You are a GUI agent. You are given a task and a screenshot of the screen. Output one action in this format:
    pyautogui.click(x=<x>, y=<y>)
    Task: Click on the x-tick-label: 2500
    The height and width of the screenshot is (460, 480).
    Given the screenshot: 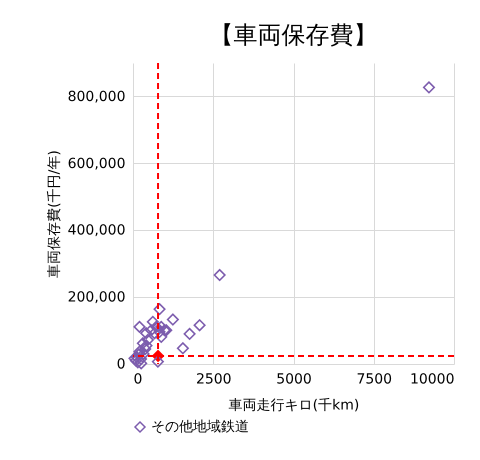 What is the action you would take?
    pyautogui.click(x=214, y=380)
    